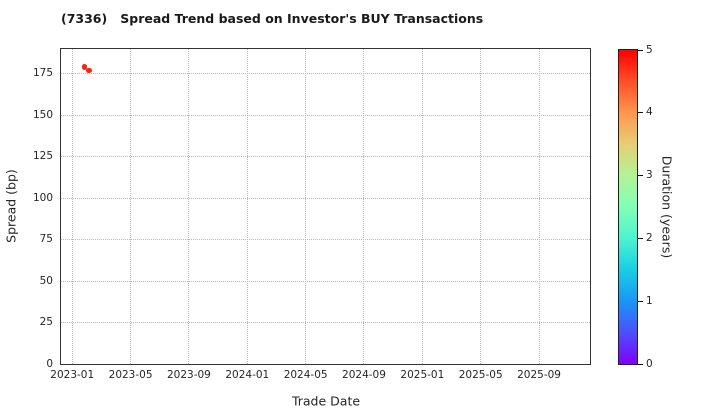 This screenshot has width=720, height=420. I want to click on colorbar-tick-label: 1, so click(649, 300).